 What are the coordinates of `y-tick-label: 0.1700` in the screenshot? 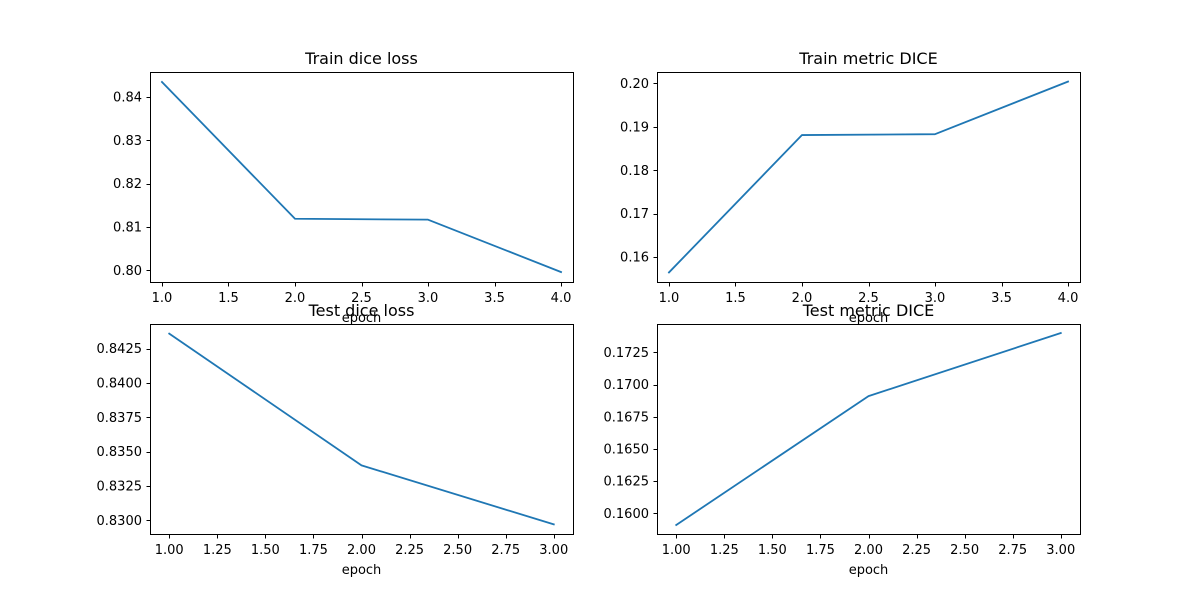 It's located at (627, 385).